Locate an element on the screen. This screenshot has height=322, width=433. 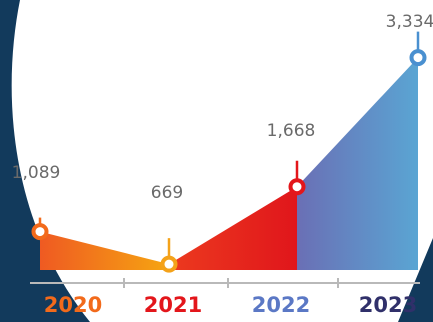
area-segment-2021-2022 is located at coordinates (233, 228).